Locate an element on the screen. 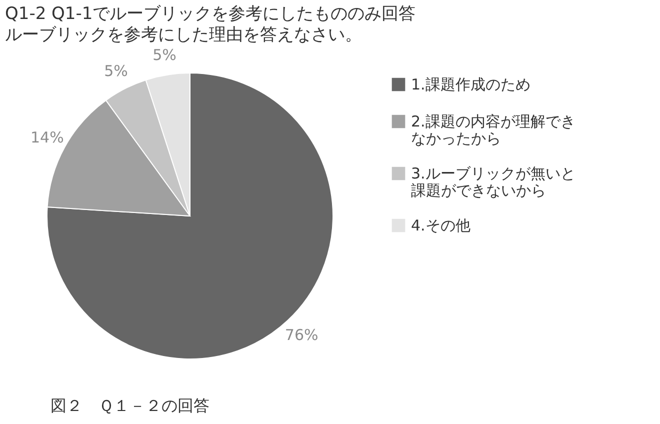  chart-title: Q1-2 Q1-1でルーブリックを参考にしたもののみ回答 is located at coordinates (210, 14).